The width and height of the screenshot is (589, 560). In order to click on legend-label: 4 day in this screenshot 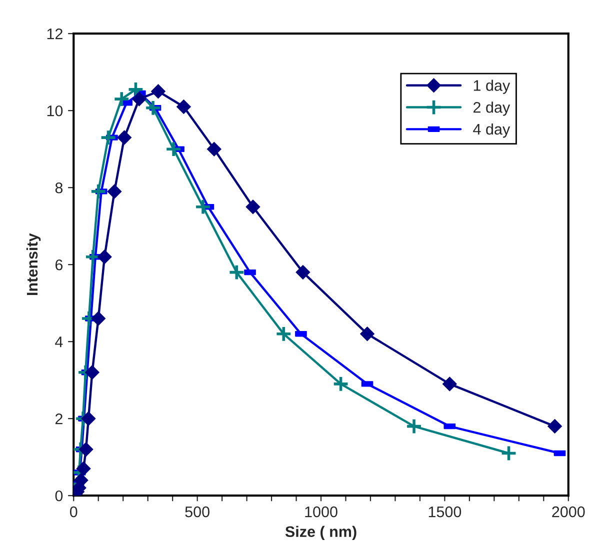, I will do `click(491, 130)`.